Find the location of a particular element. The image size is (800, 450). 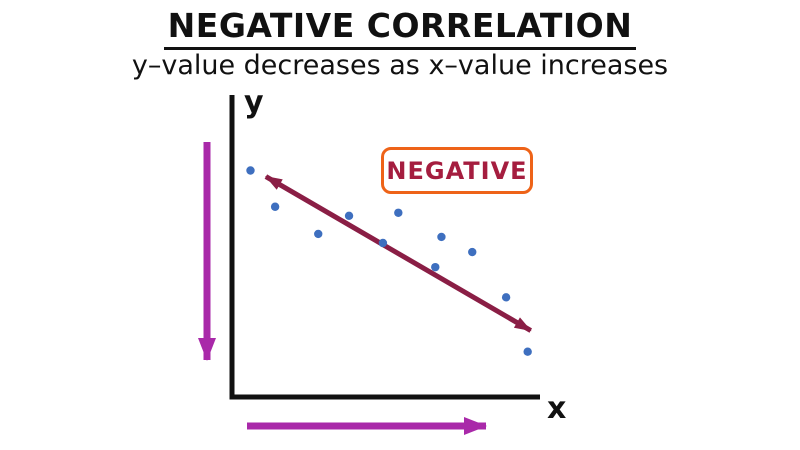

title-row: NEGATIVE CORRELATION is located at coordinates (400, 28).